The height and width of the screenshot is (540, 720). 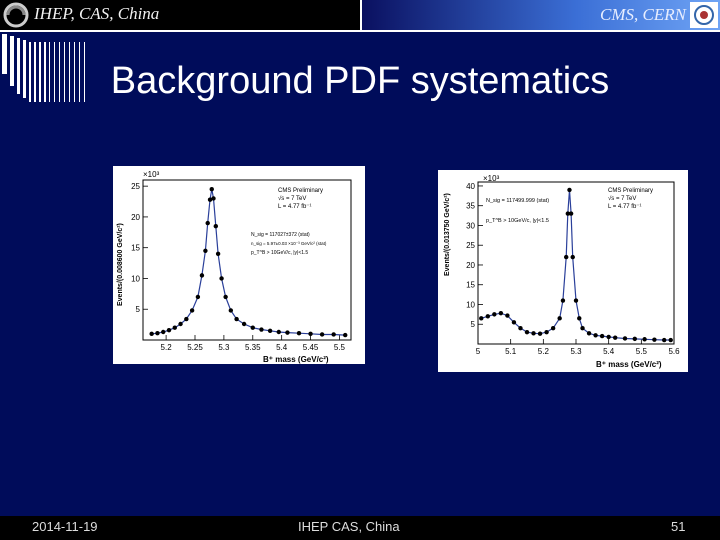 What do you see at coordinates (120, 264) in the screenshot?
I see `y-axis-label: Events/(0.008600 GeV/c²)` at bounding box center [120, 264].